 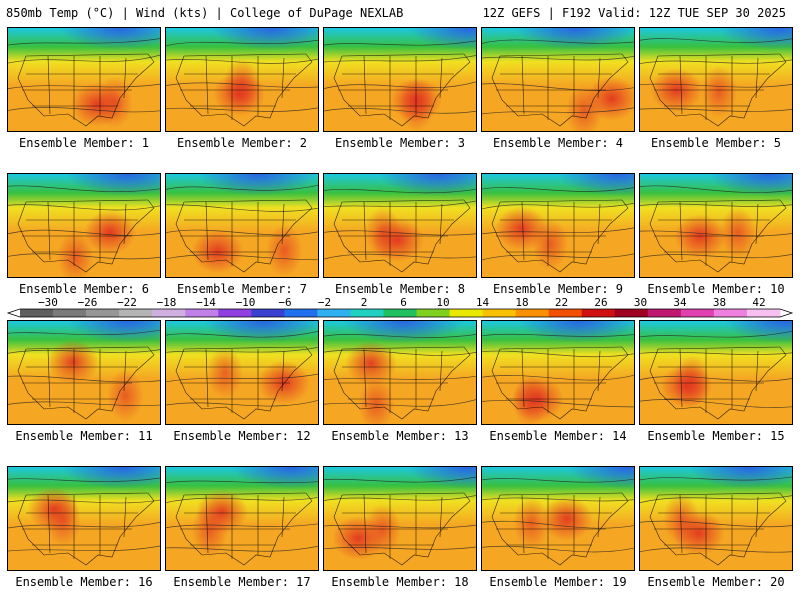 What do you see at coordinates (442, 302) in the screenshot?
I see `colorbar-tick-label: 10` at bounding box center [442, 302].